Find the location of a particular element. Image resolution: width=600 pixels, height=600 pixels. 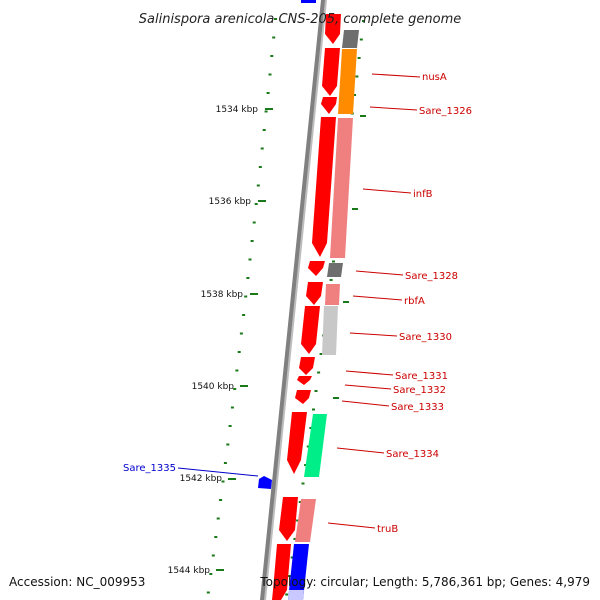

gene-label-trub: truB is located at coordinates (387, 529).